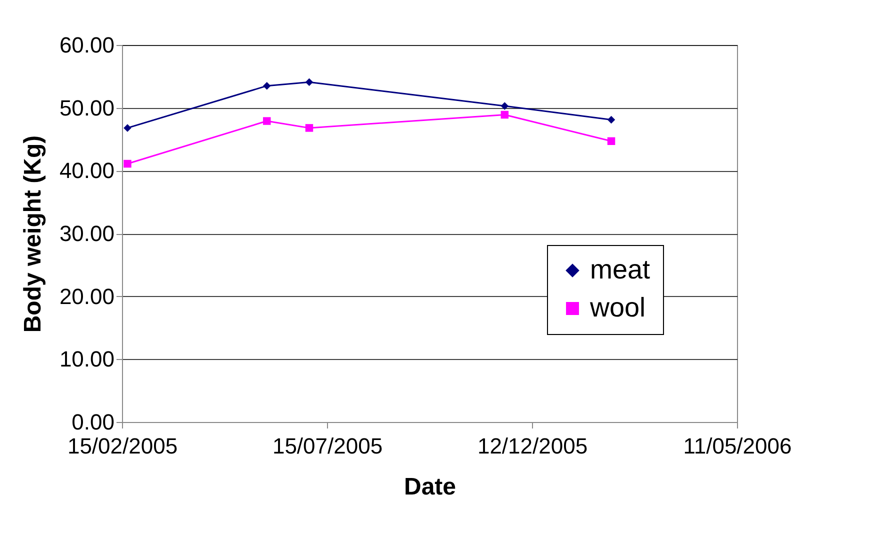  What do you see at coordinates (737, 446) in the screenshot?
I see `x-tick-label: 11/05/2006` at bounding box center [737, 446].